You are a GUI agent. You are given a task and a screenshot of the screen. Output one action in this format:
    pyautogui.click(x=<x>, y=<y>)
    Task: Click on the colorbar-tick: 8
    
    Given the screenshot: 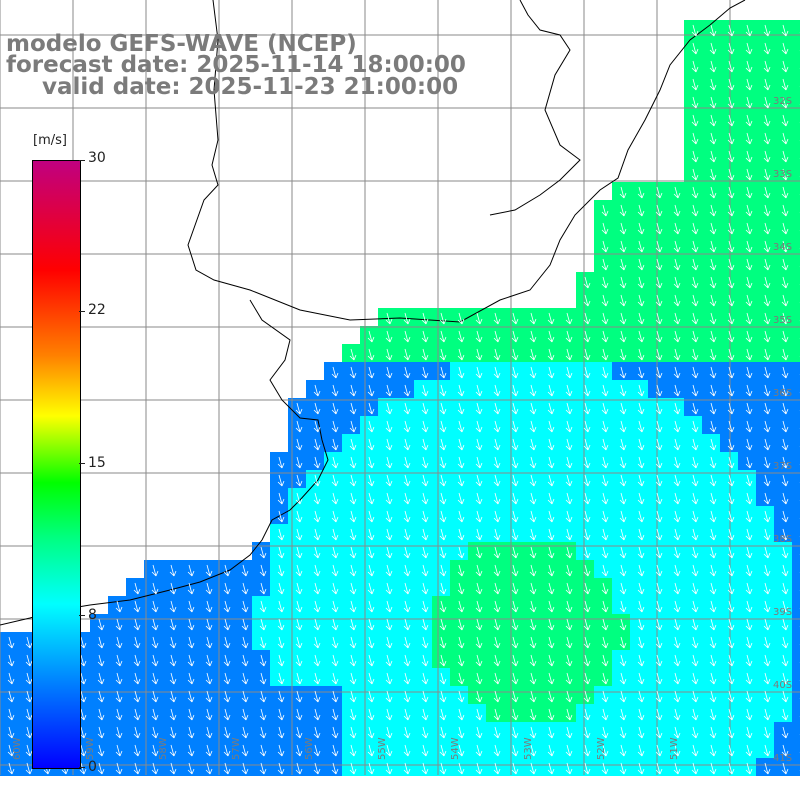 What is the action you would take?
    pyautogui.click(x=92, y=615)
    